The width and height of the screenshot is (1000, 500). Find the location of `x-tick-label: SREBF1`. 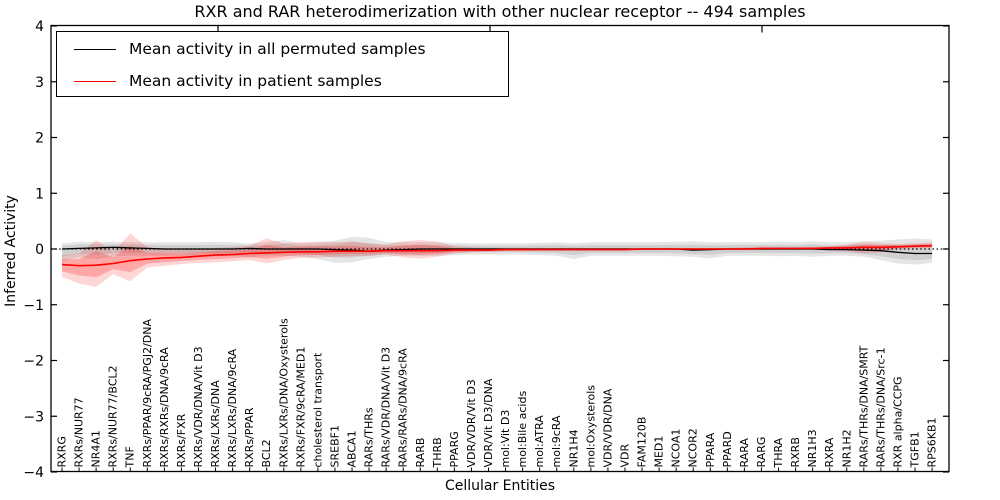

x-tick-label: SREBF1 is located at coordinates (334, 446).